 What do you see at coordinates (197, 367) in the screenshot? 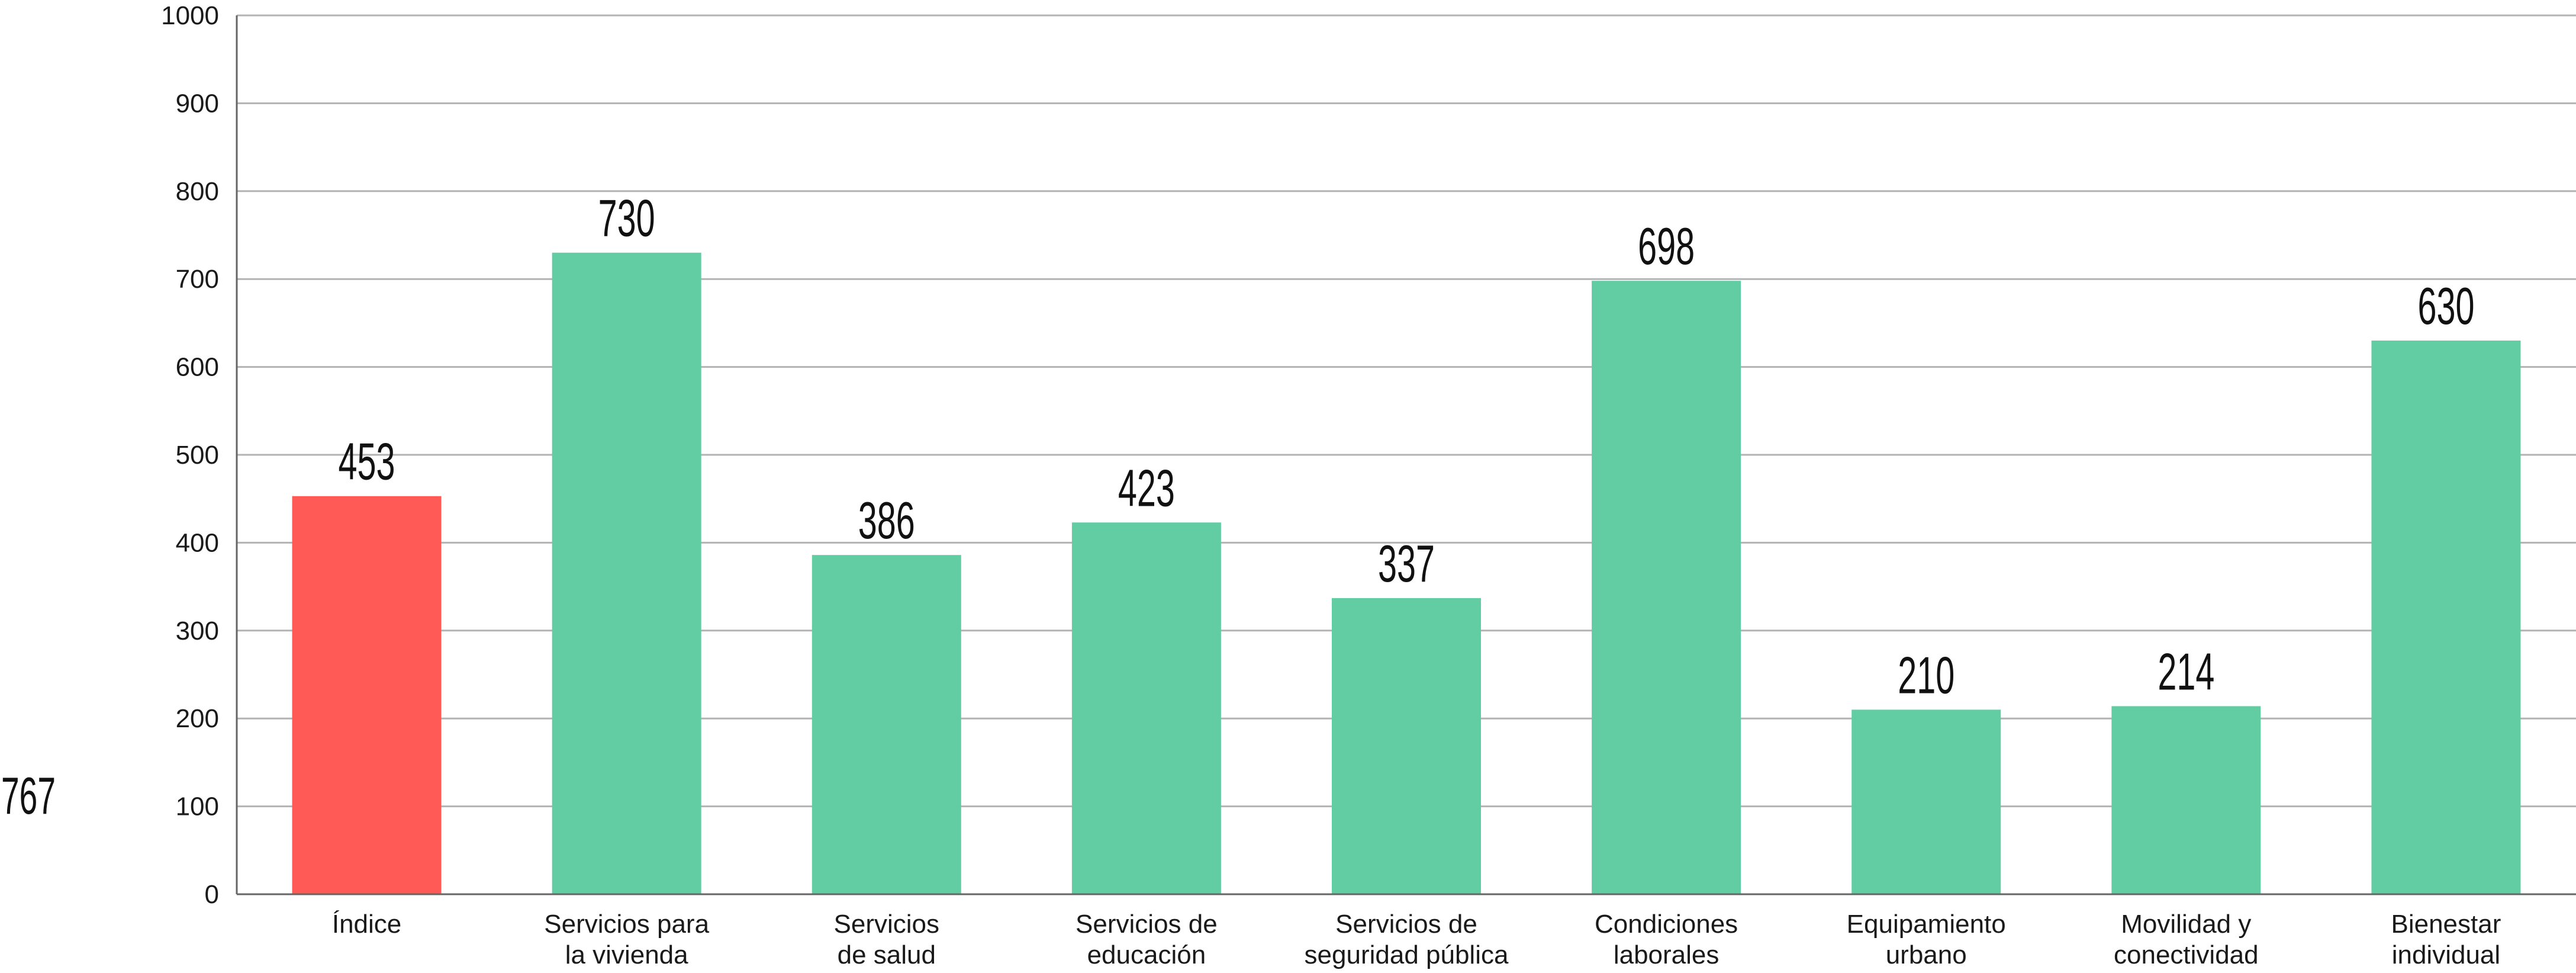
I see `y-tick-label: 600` at bounding box center [197, 367].